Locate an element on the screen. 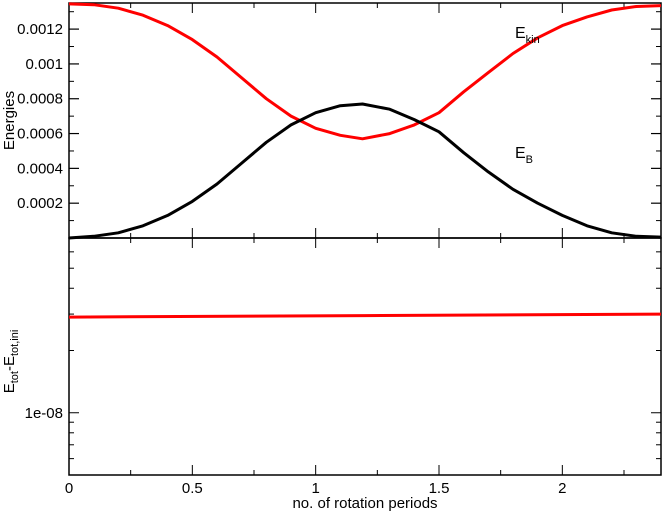 The image size is (664, 513). annotation-e-kin: Ekin is located at coordinates (527, 35).